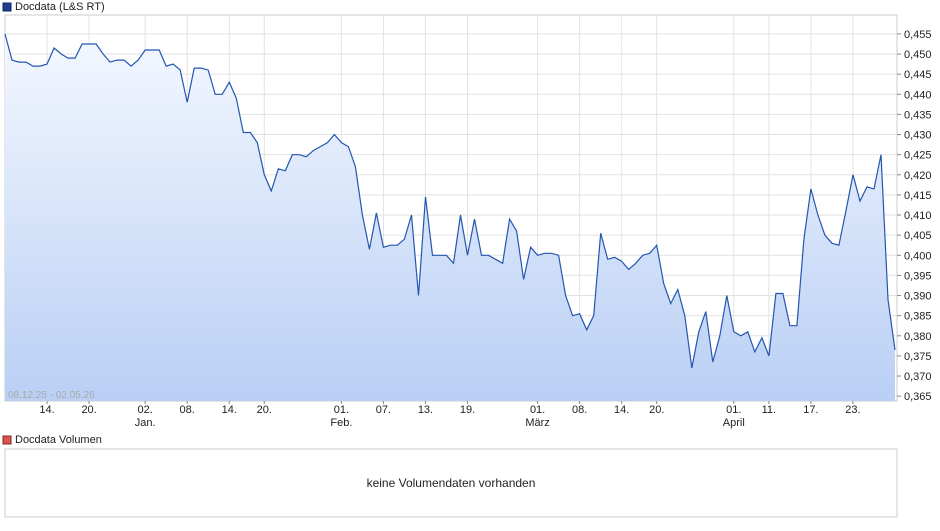 Image resolution: width=940 pixels, height=531 pixels. Describe the element at coordinates (918, 196) in the screenshot. I see `y-tick-label: 0,415` at that location.